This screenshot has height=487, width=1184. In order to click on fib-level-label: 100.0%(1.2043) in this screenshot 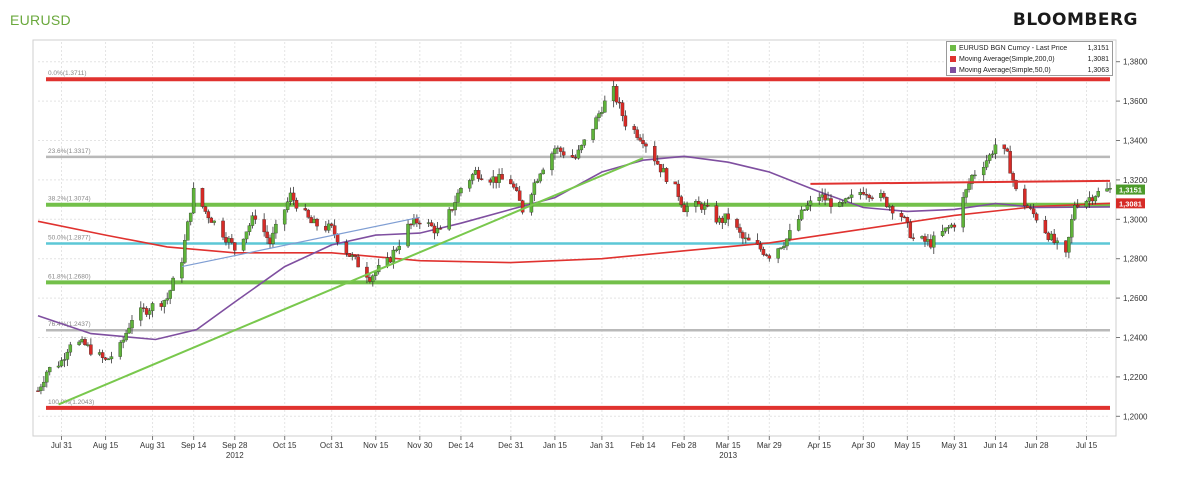, I will do `click(71, 402)`.